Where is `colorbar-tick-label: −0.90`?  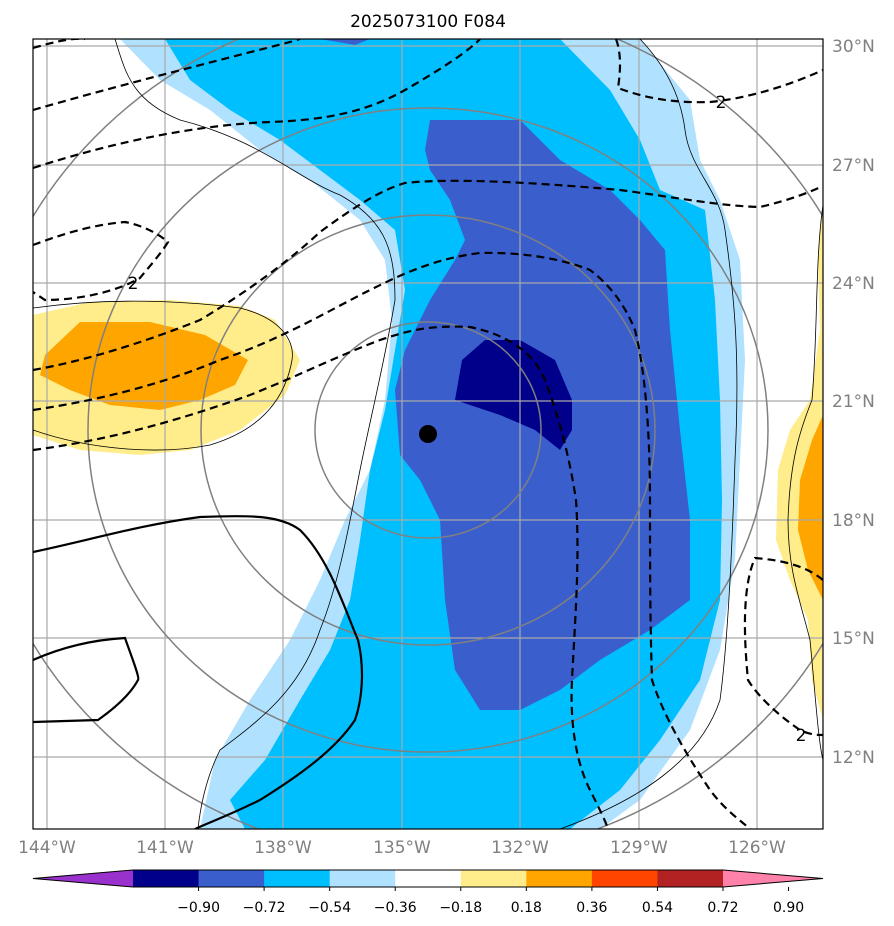 colorbar-tick-label: −0.90 is located at coordinates (198, 908).